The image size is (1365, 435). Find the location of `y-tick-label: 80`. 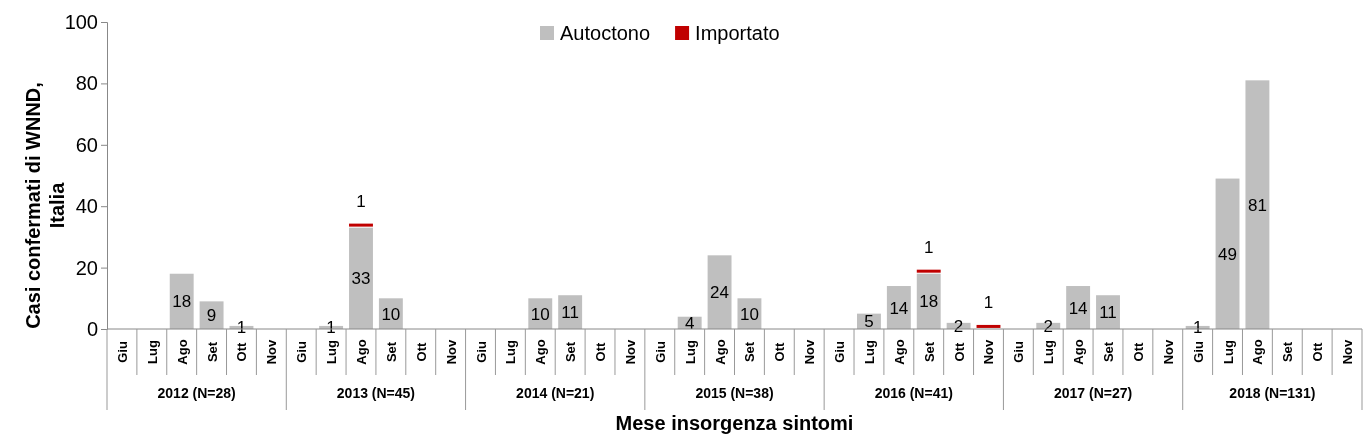

y-tick-label: 80 is located at coordinates (86, 83).